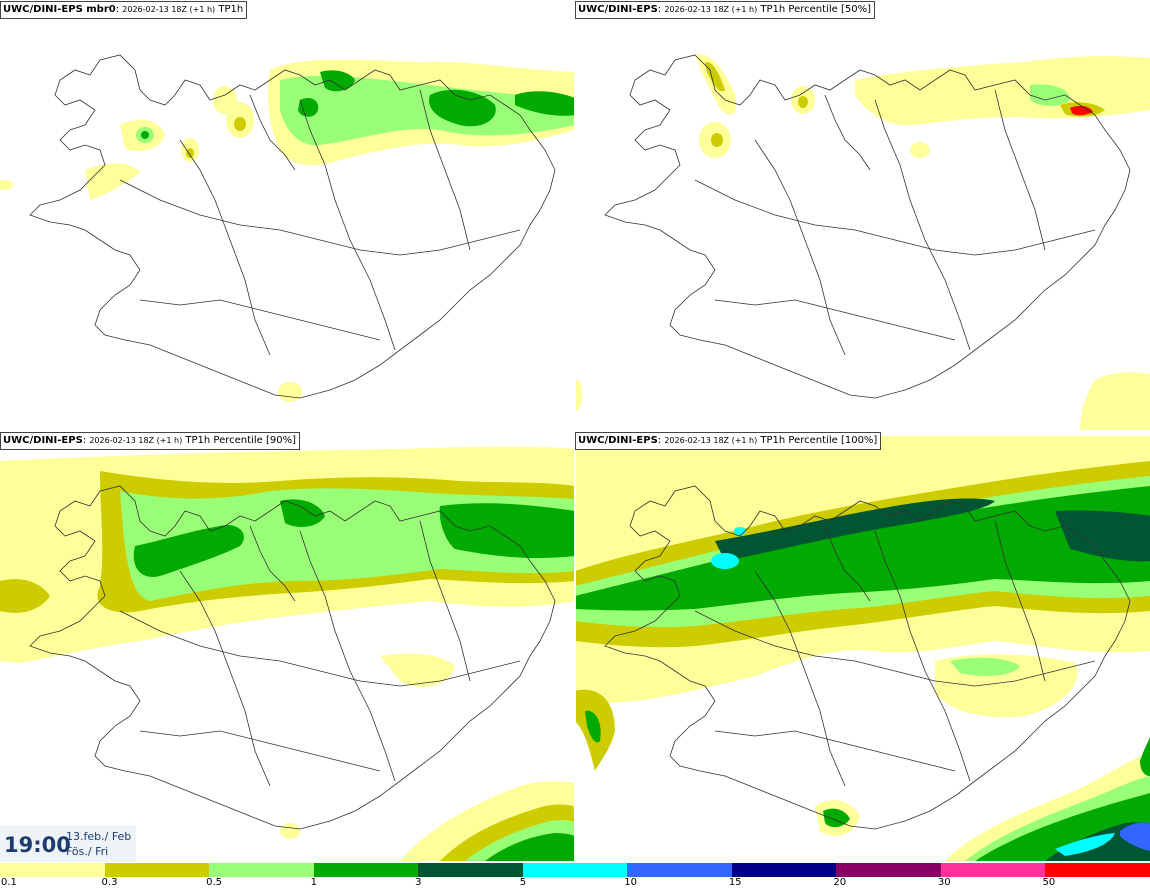 This screenshot has width=1150, height=891. What do you see at coordinates (815, 9) in the screenshot?
I see `parameter-label: TP1h Percentile [50%]` at bounding box center [815, 9].